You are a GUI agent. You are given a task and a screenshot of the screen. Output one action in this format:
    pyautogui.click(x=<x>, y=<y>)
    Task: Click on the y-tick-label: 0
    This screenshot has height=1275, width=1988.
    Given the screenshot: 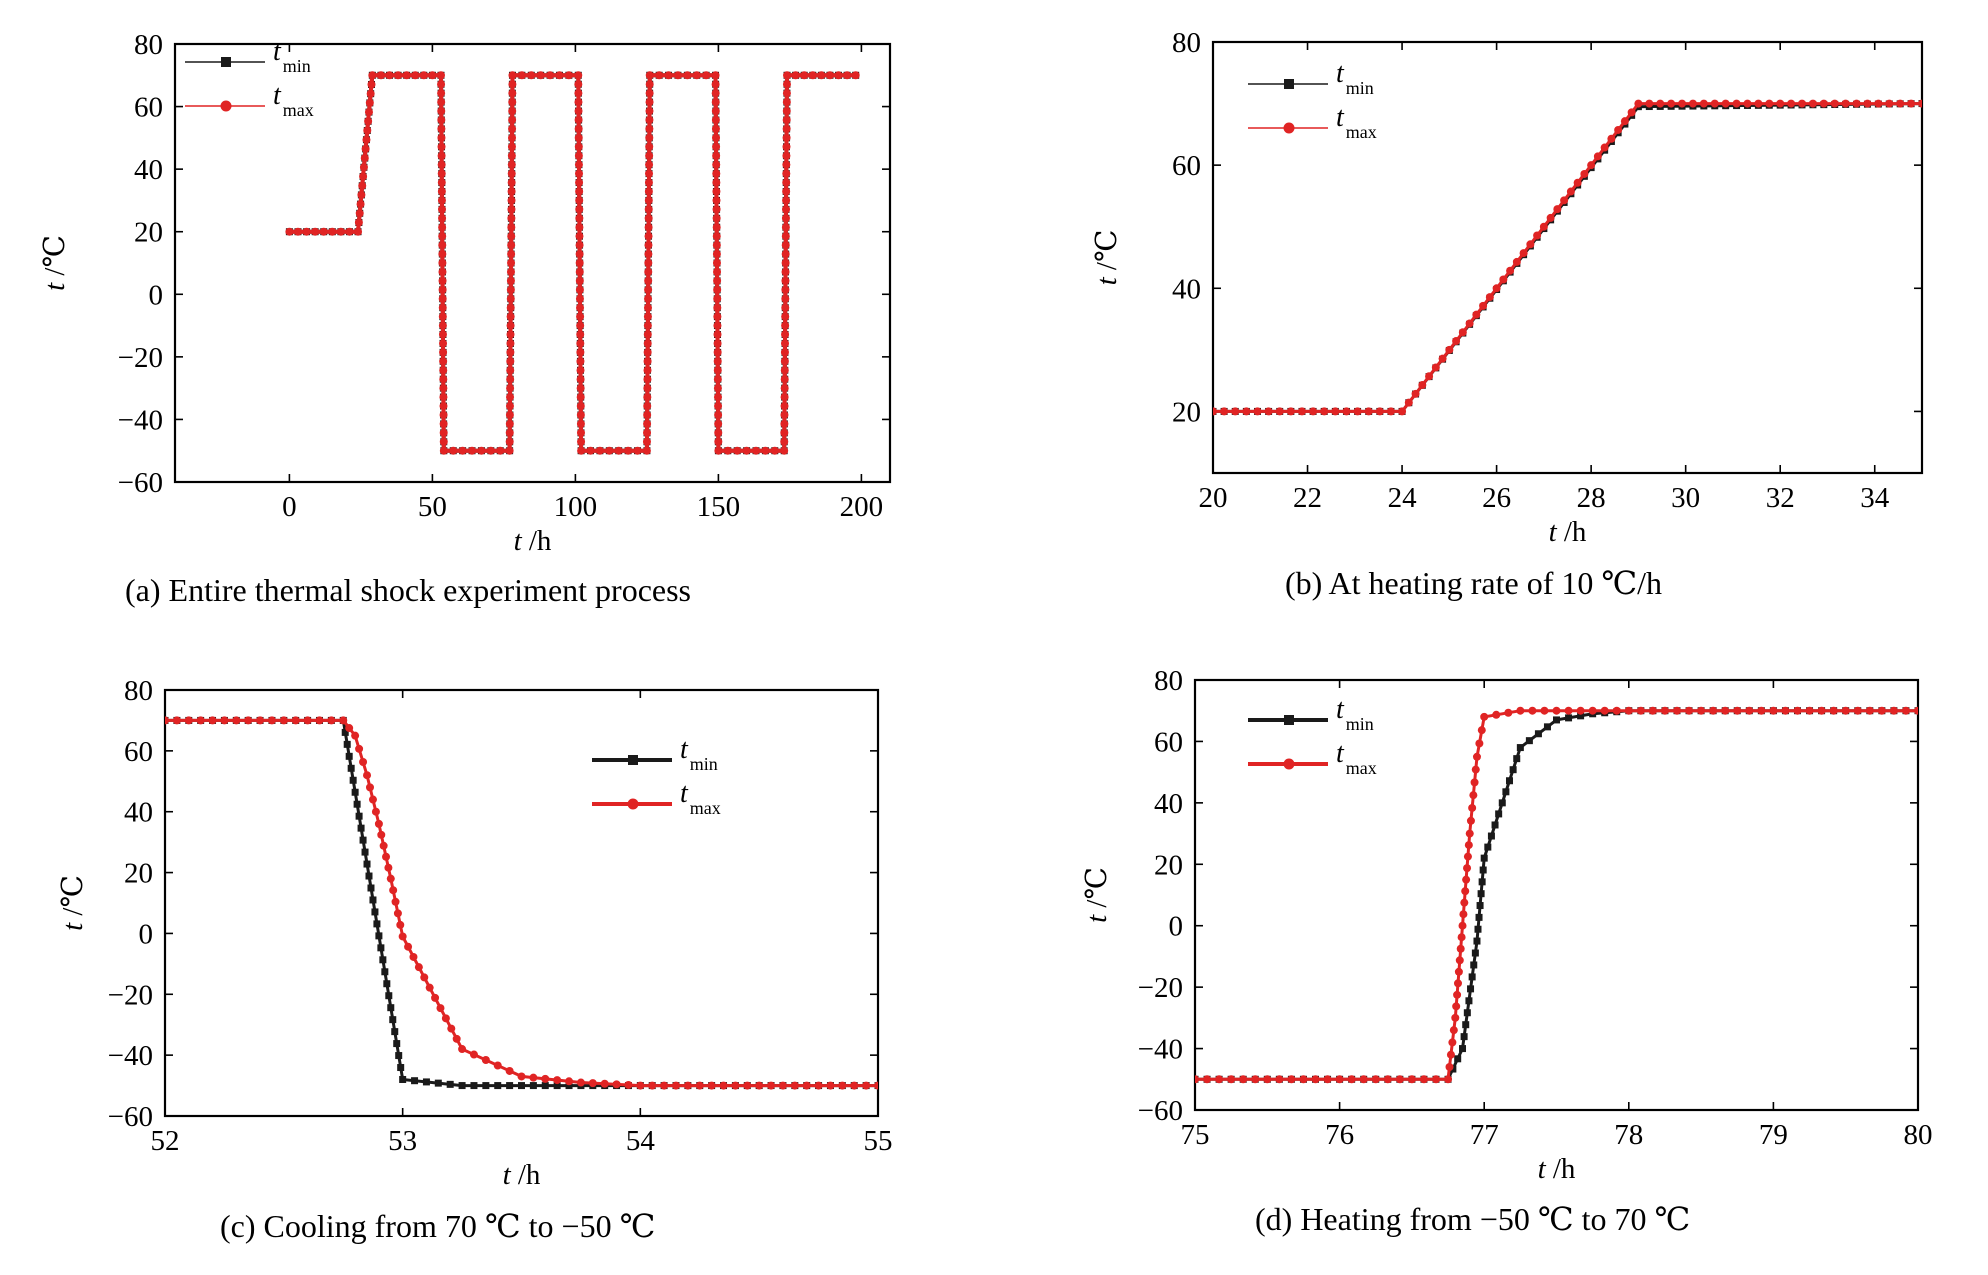 What is the action you would take?
    pyautogui.click(x=1176, y=927)
    